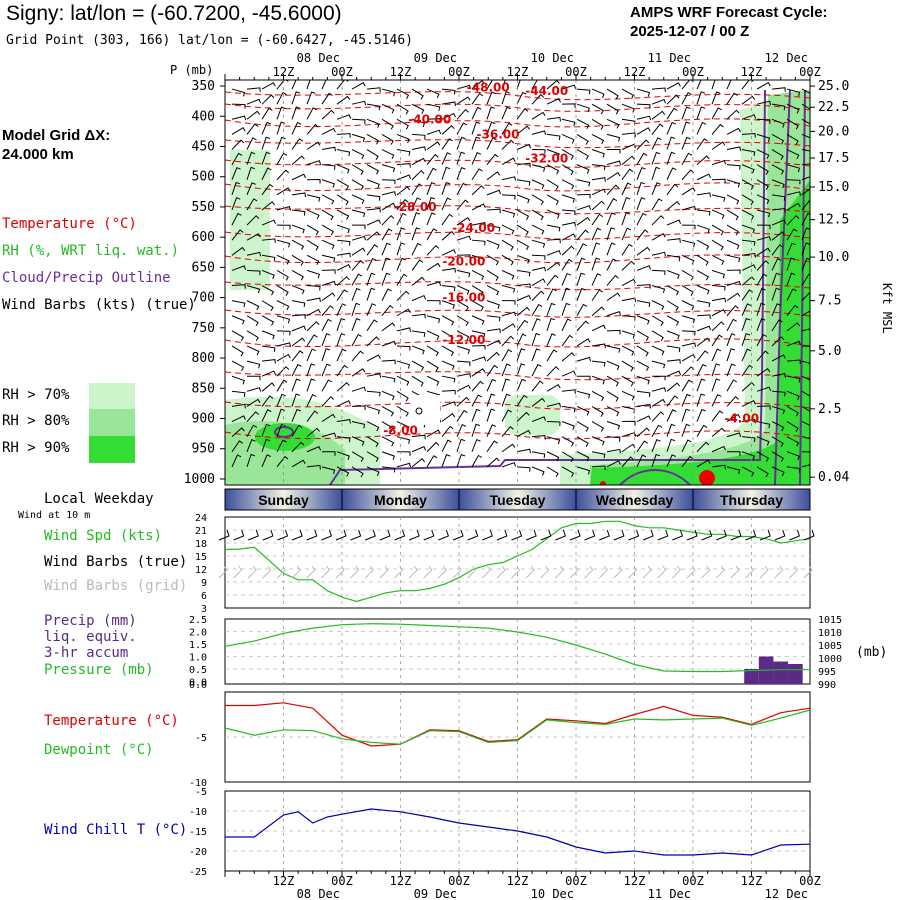 This screenshot has height=900, width=900. Describe the element at coordinates (669, 58) in the screenshot. I see `top-date-label: 11 Dec` at that location.